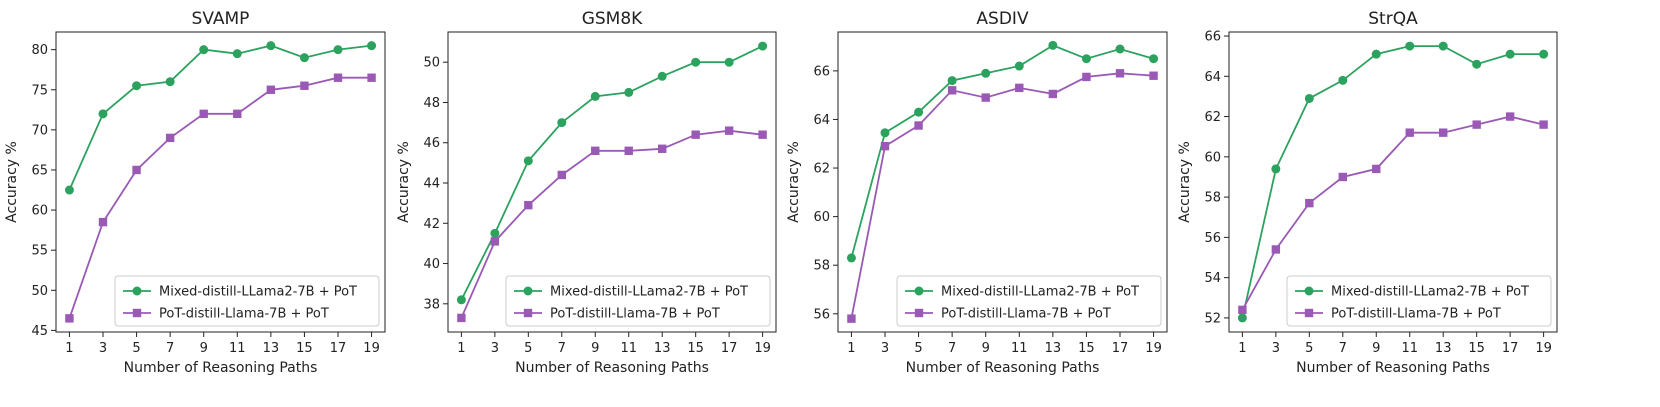 The height and width of the screenshot is (407, 1660). Describe the element at coordinates (170, 348) in the screenshot. I see `x-tick-label: 7` at that location.